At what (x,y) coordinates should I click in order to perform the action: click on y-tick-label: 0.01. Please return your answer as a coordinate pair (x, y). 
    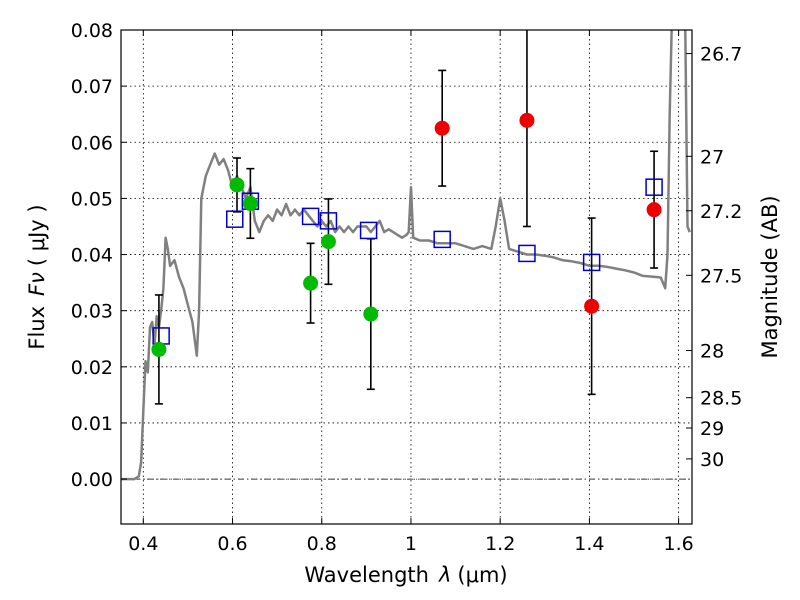
    Looking at the image, I should click on (92, 424).